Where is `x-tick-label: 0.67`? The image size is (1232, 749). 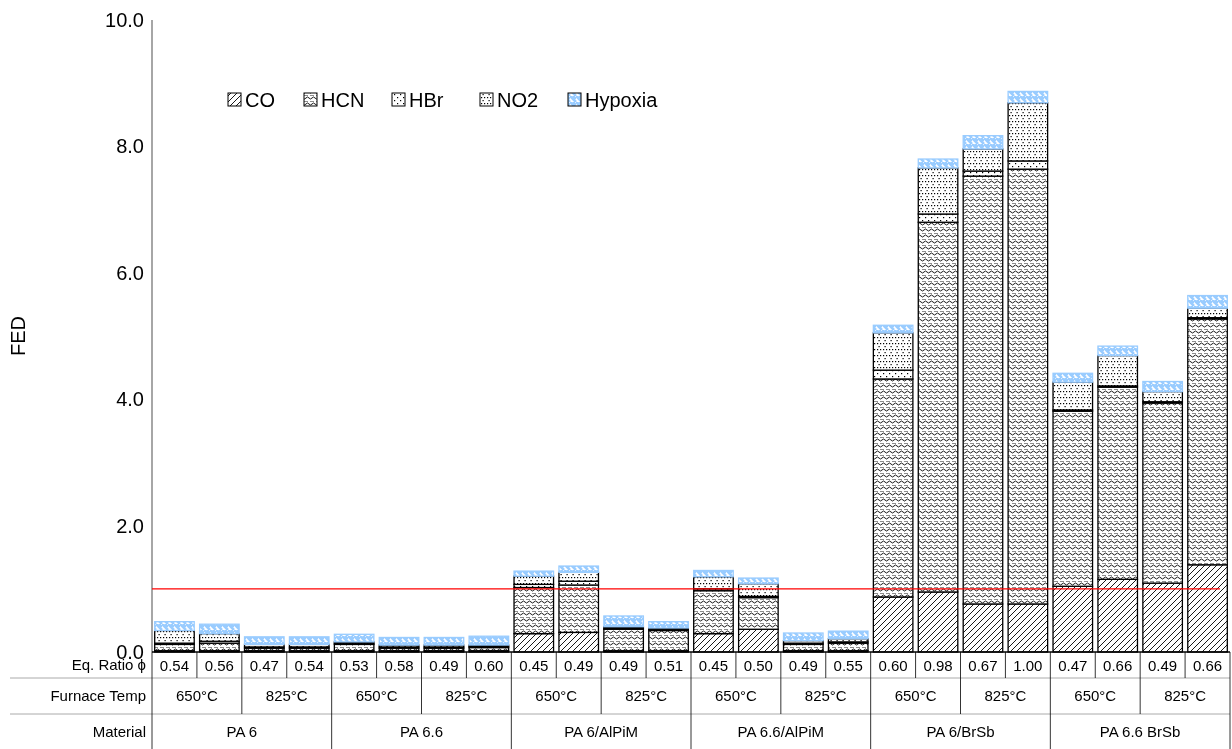
x-tick-label: 0.67 is located at coordinates (983, 666).